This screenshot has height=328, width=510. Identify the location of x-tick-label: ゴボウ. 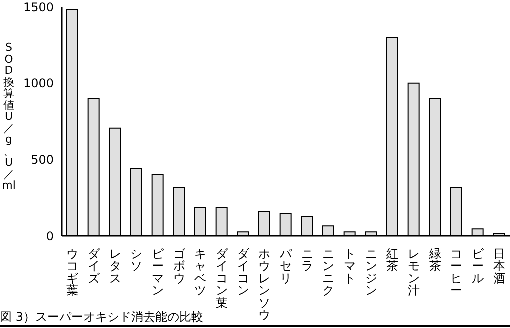
(179, 266).